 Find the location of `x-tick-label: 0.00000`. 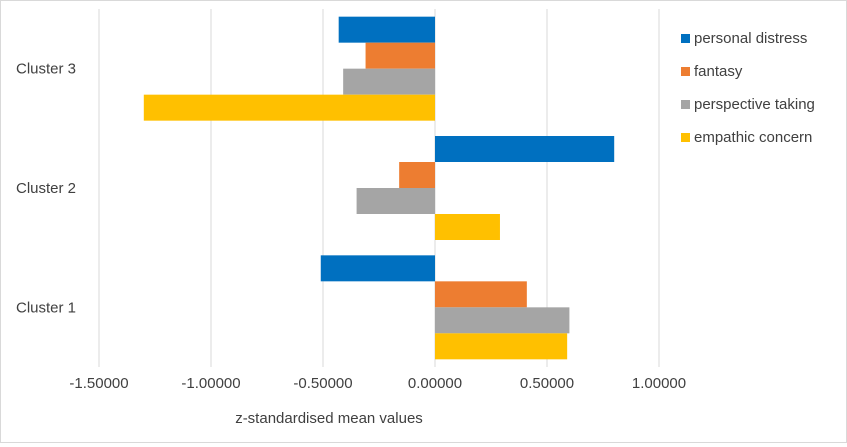

x-tick-label: 0.00000 is located at coordinates (435, 383).